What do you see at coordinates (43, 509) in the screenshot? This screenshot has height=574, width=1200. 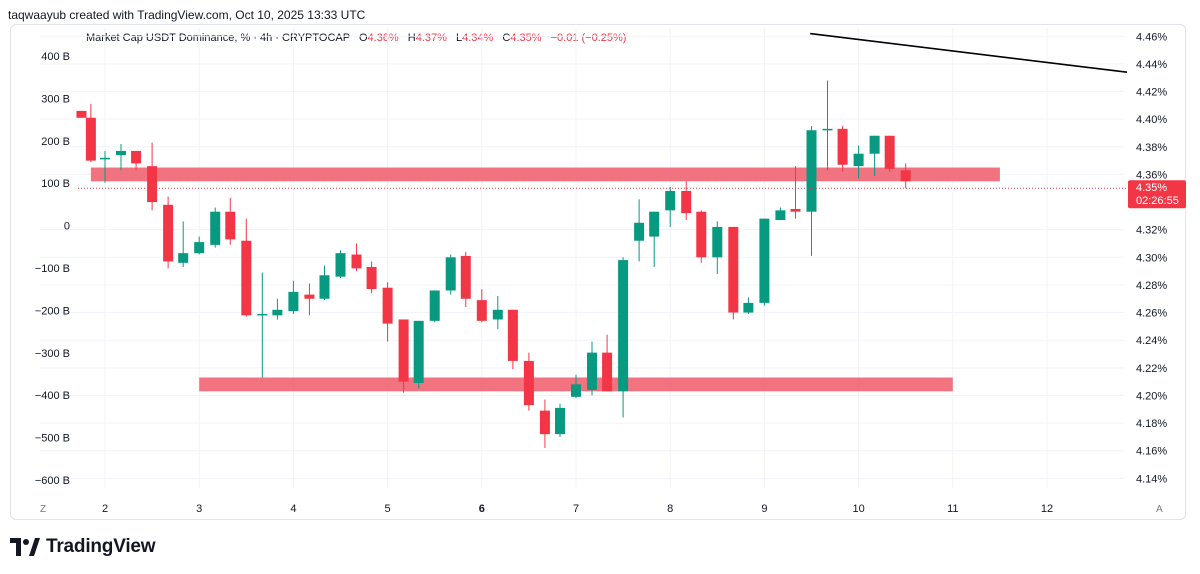 I see `z-button: Z` at bounding box center [43, 509].